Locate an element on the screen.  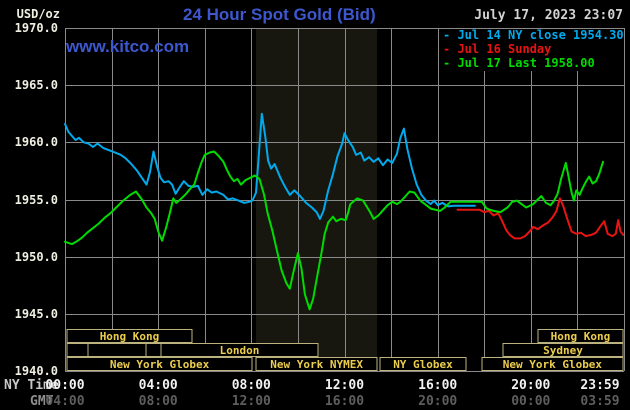
x-axis-tick-gmt: 03:59 is located at coordinates (600, 401).